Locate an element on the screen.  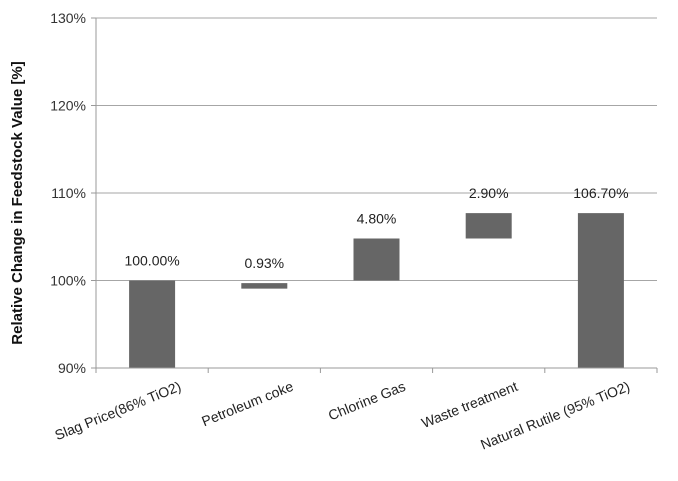
y-tick-label: 100% is located at coordinates (68, 281).